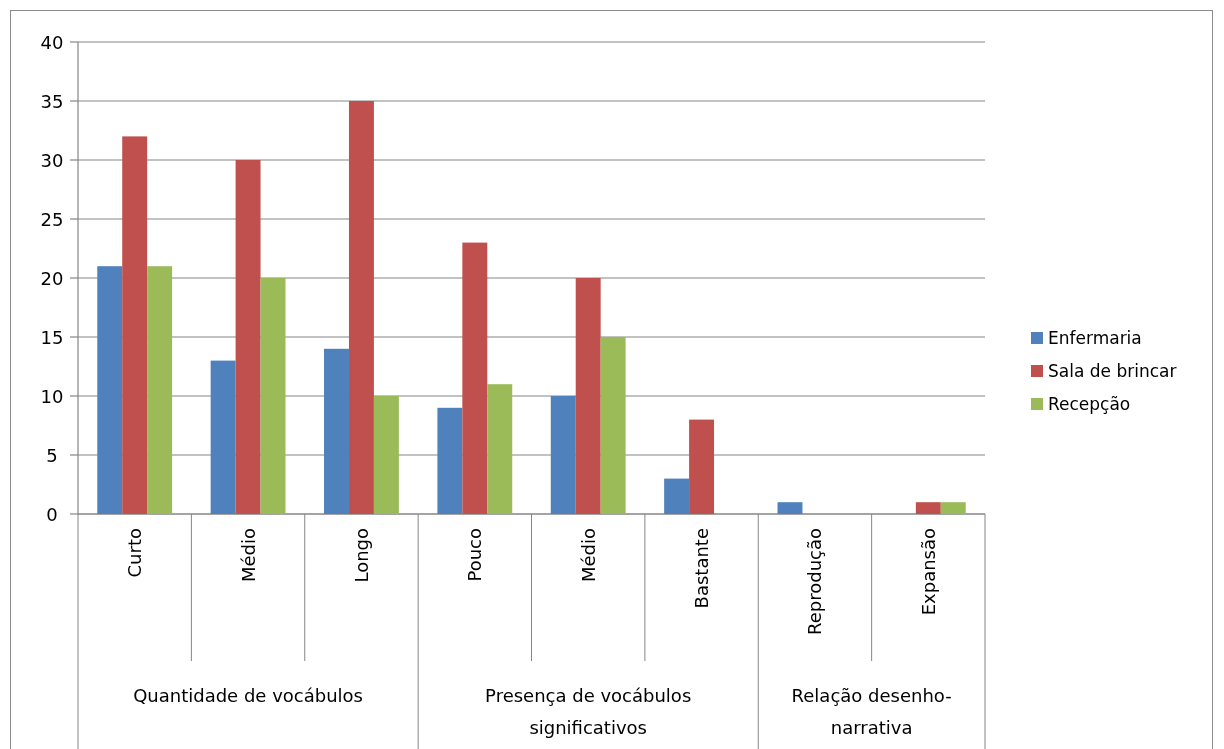 This screenshot has height=749, width=1224. I want to click on y-tick-label: 25, so click(52, 219).